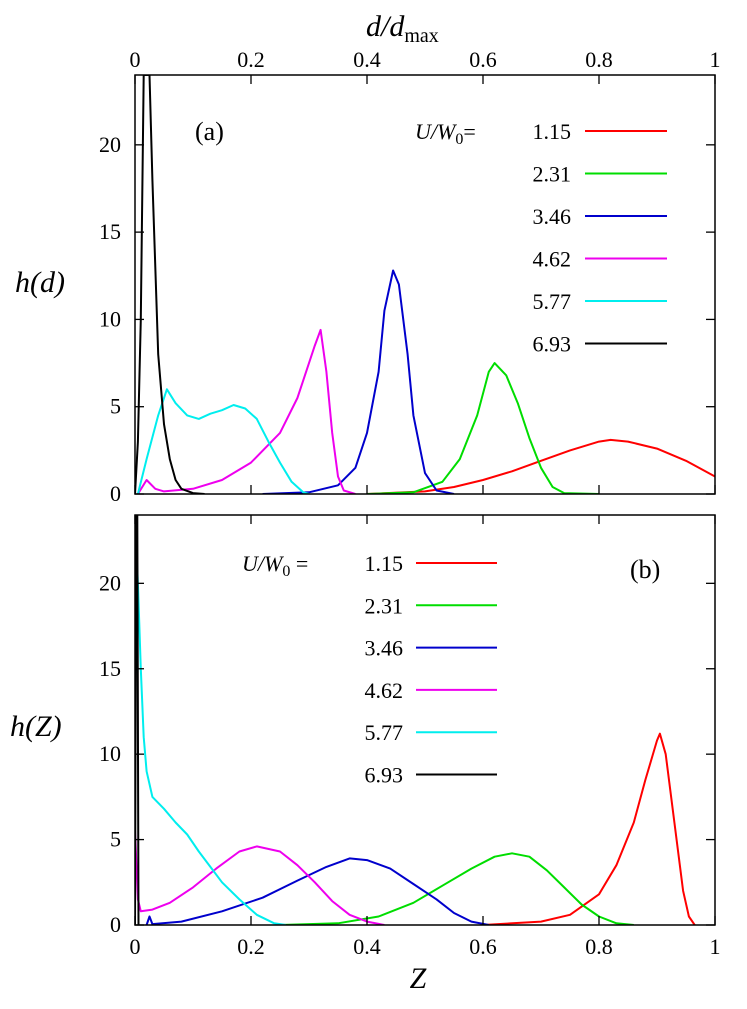 Image resolution: width=747 pixels, height=1009 pixels. What do you see at coordinates (251, 59) in the screenshot?
I see `x-tick-label-top: 0.2` at bounding box center [251, 59].